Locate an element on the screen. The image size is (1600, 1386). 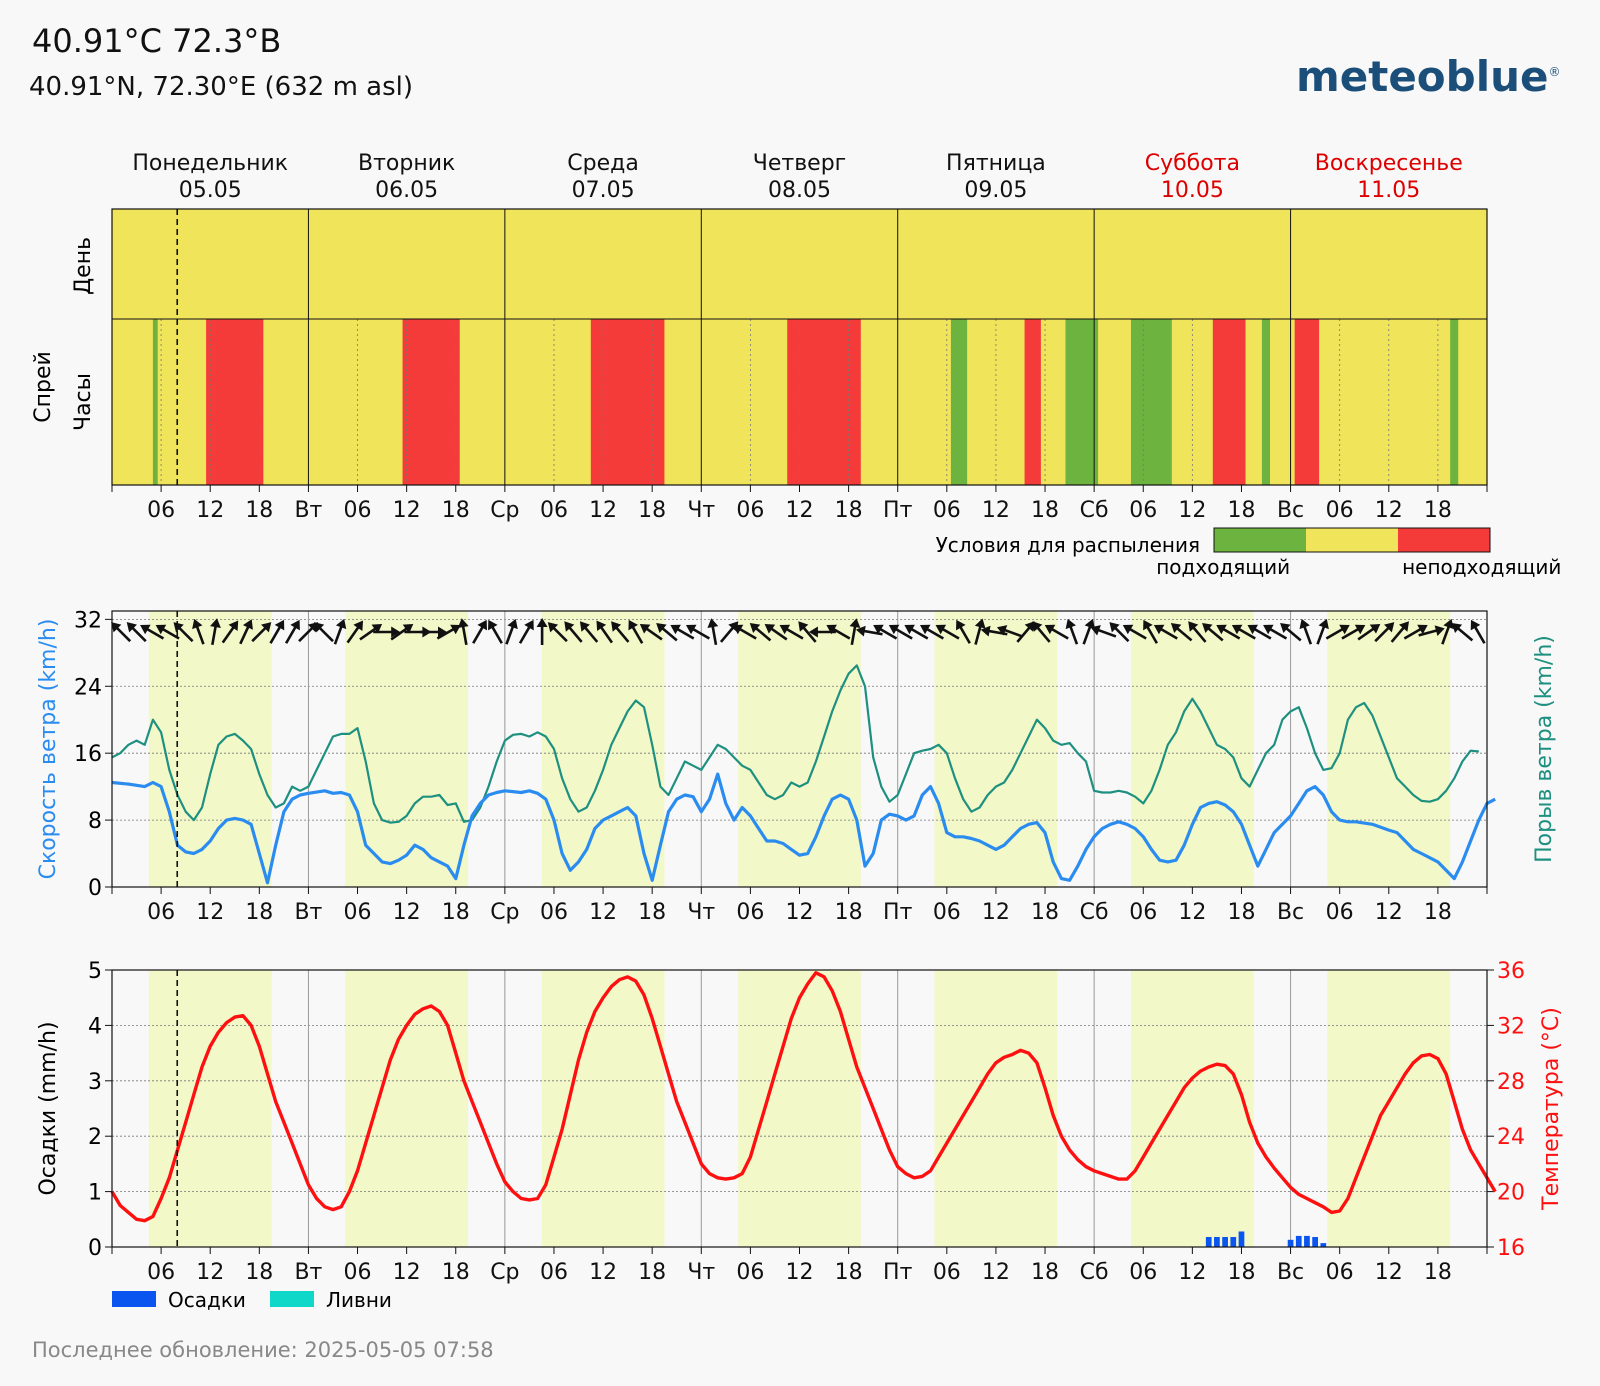
day-name-label: Суббота is located at coordinates (1192, 163).